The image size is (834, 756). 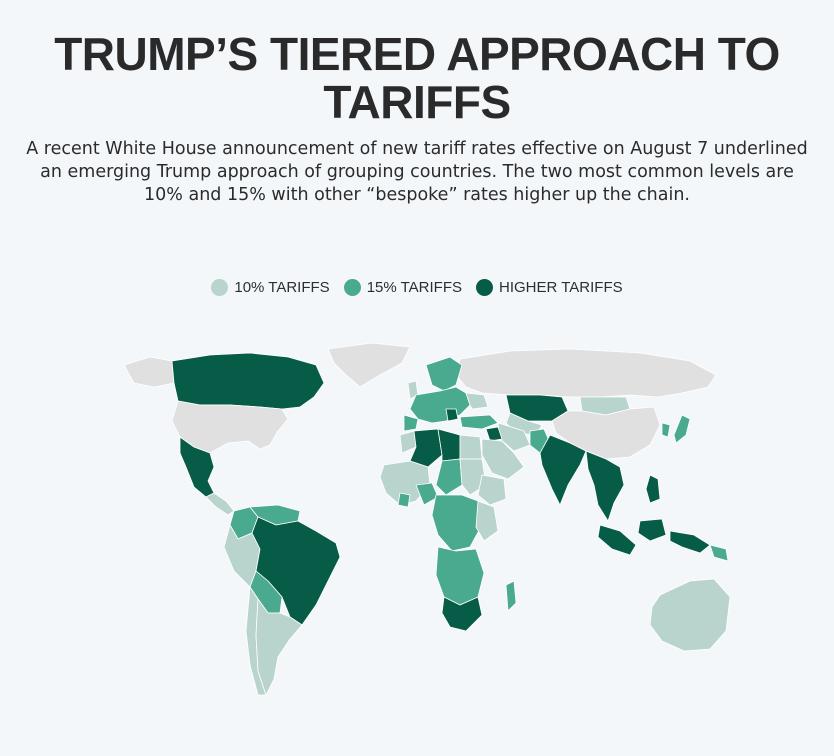 I want to click on legend-item-higher: HIGHER TARIFFS, so click(x=549, y=287).